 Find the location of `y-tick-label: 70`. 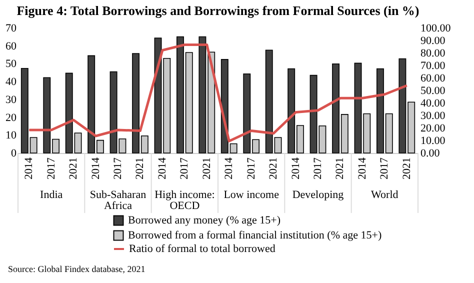

y-tick-label: 70 is located at coordinates (11, 28).